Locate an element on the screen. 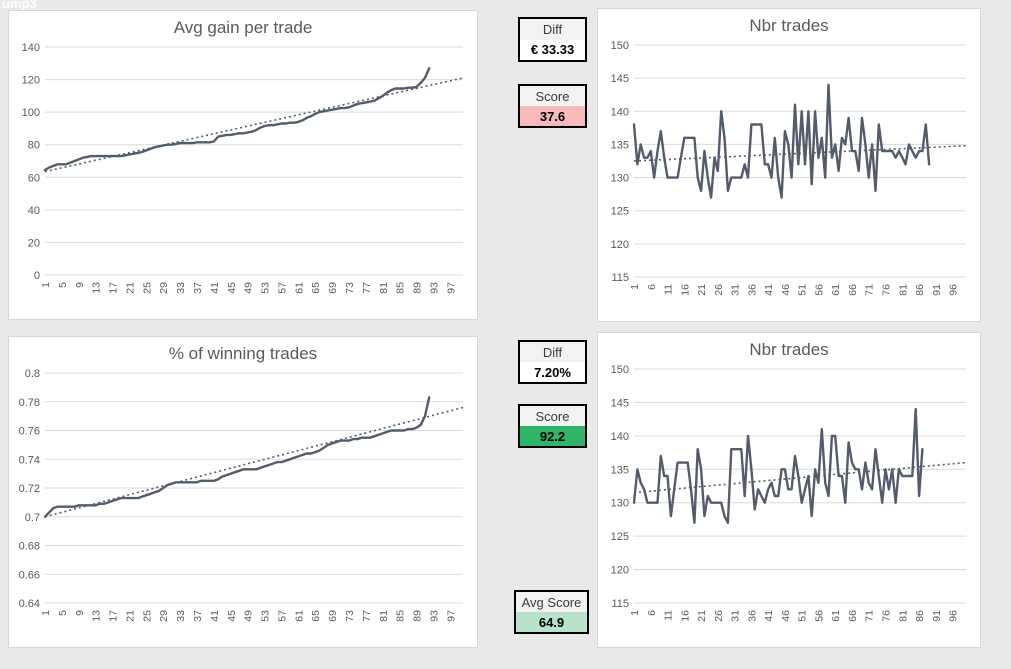 The height and width of the screenshot is (669, 1011). svg-text: 145 is located at coordinates (620, 403).